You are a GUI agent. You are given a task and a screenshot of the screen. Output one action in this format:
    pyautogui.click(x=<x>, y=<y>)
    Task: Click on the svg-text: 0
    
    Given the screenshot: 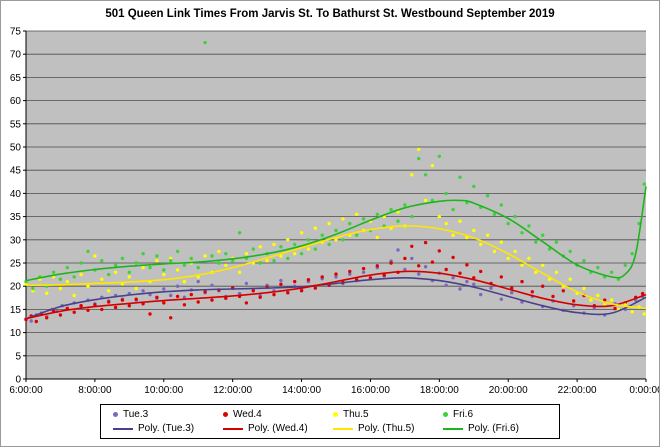 What is the action you would take?
    pyautogui.click(x=18, y=380)
    